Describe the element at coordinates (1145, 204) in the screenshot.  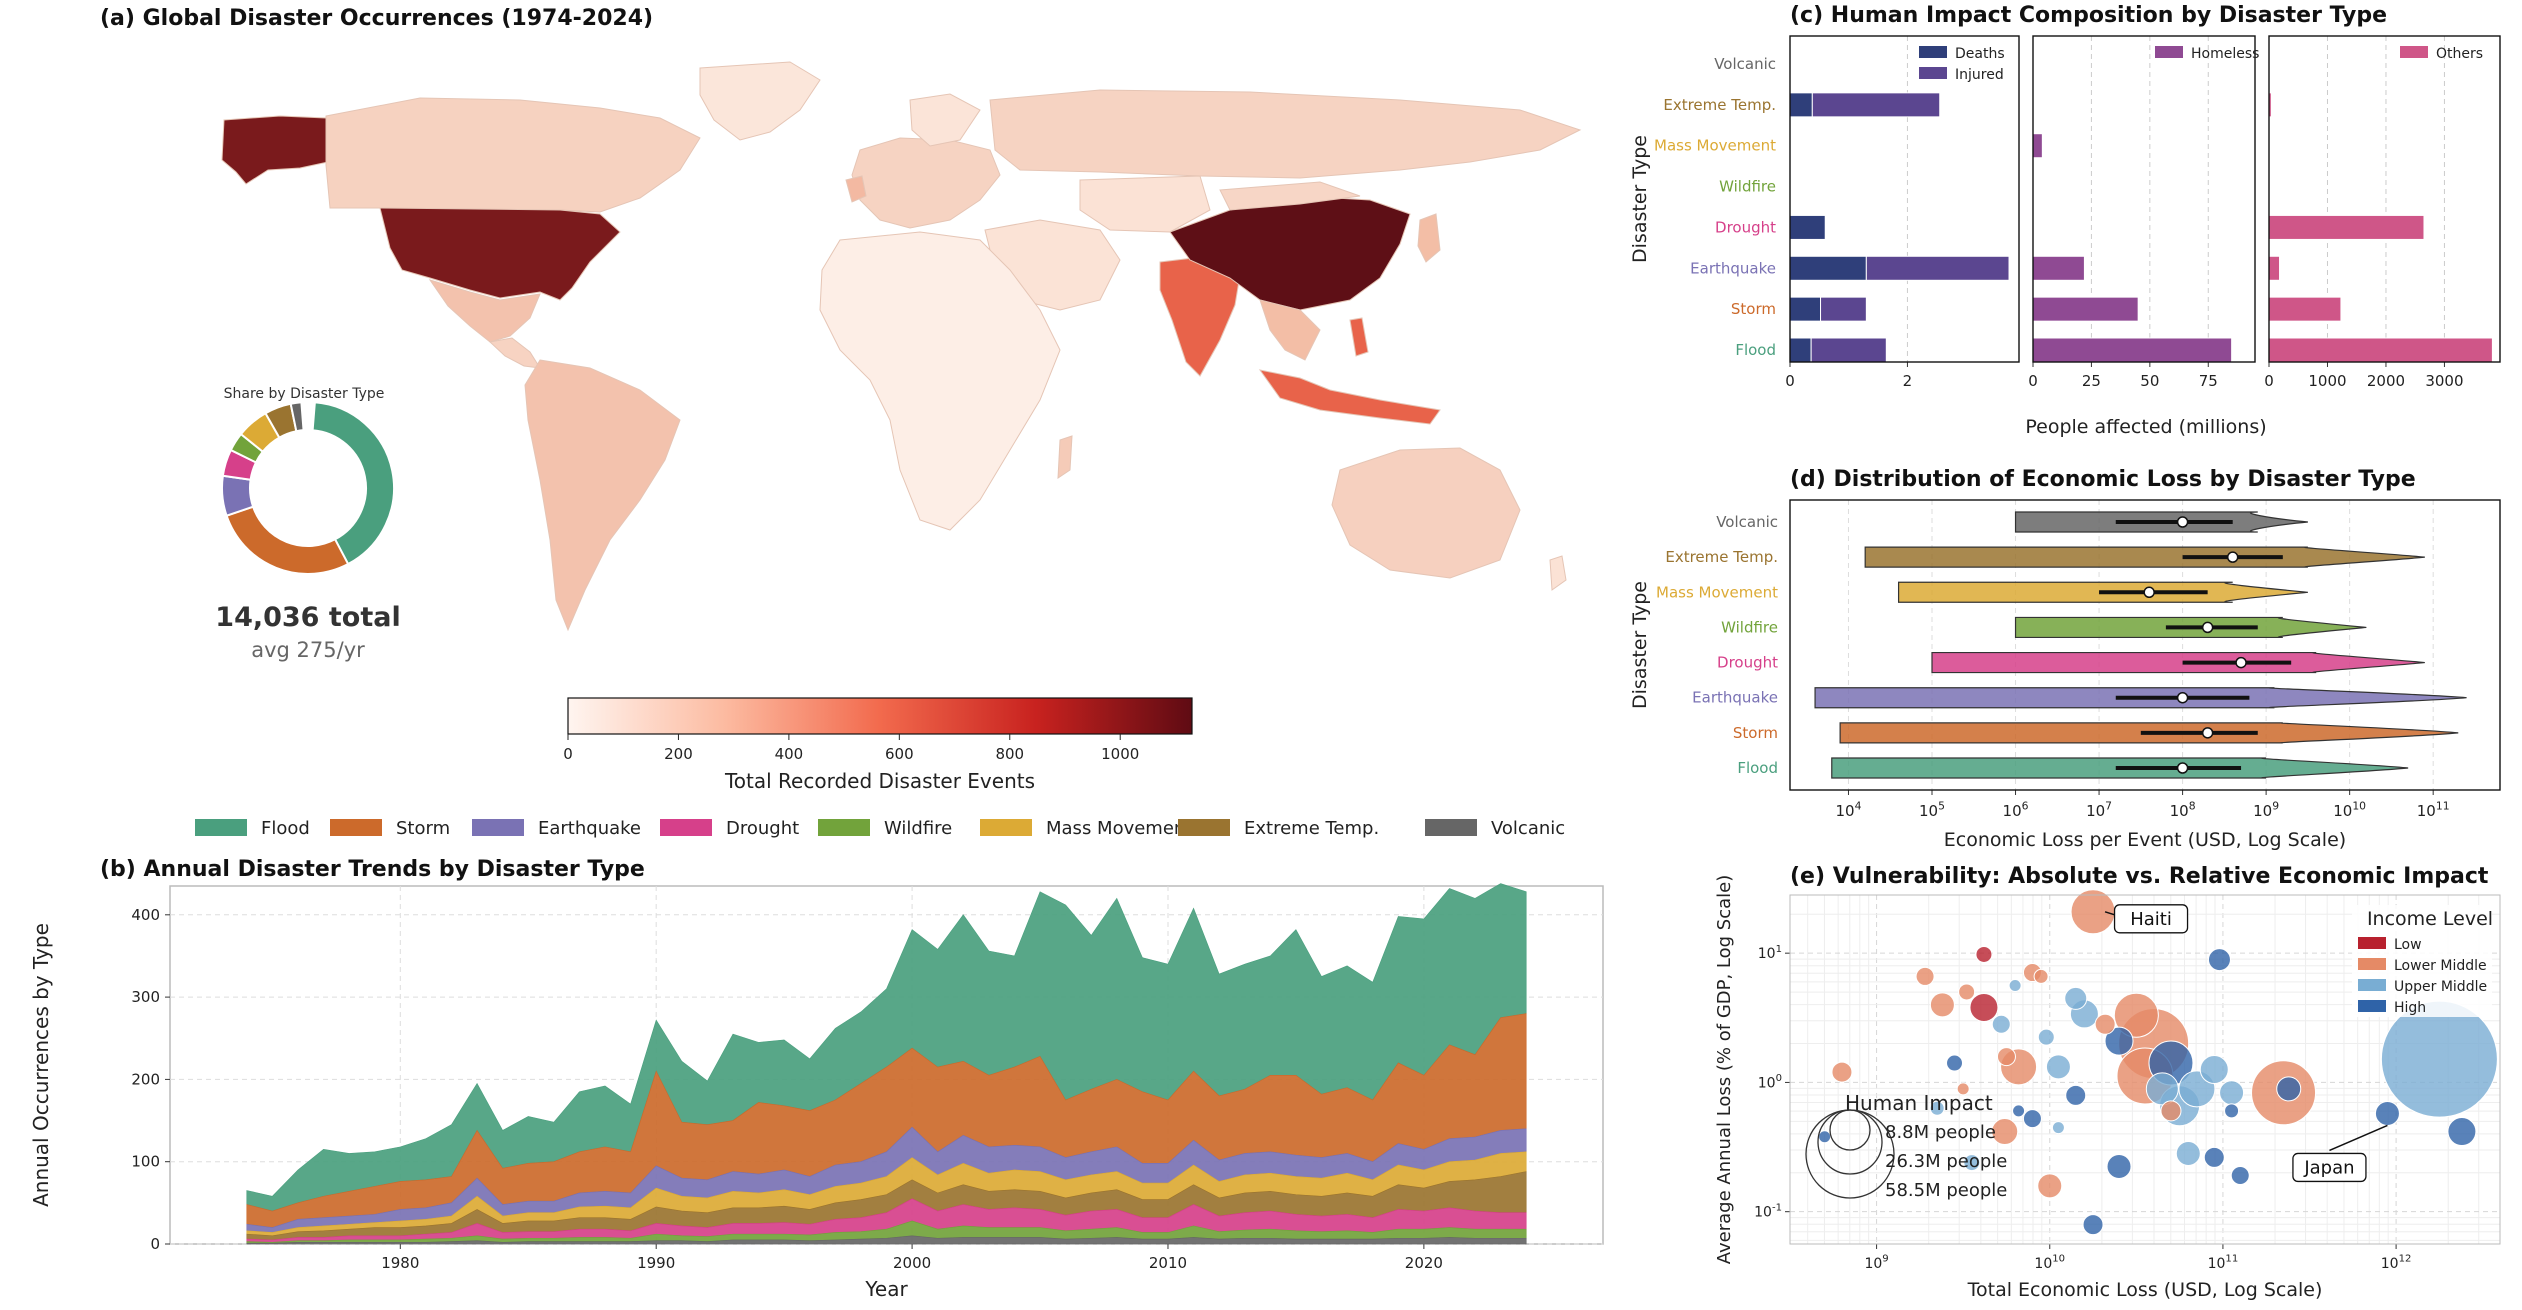
I see `map-central-asia` at that location.